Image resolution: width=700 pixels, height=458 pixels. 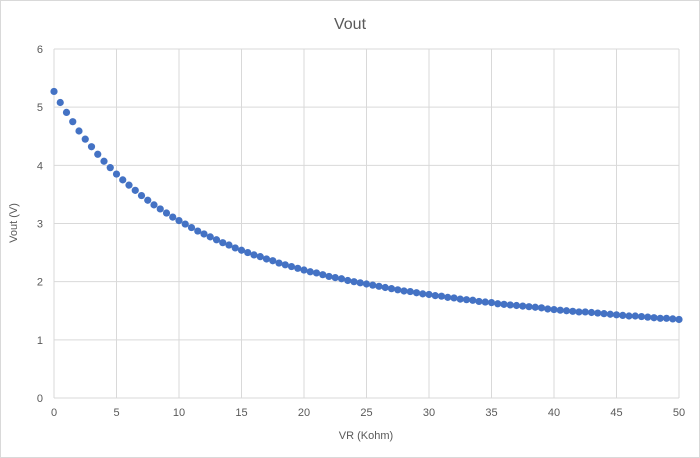 I want to click on y-axis-ticks: 0 1 2 3 4 5 6, so click(x=40, y=224).